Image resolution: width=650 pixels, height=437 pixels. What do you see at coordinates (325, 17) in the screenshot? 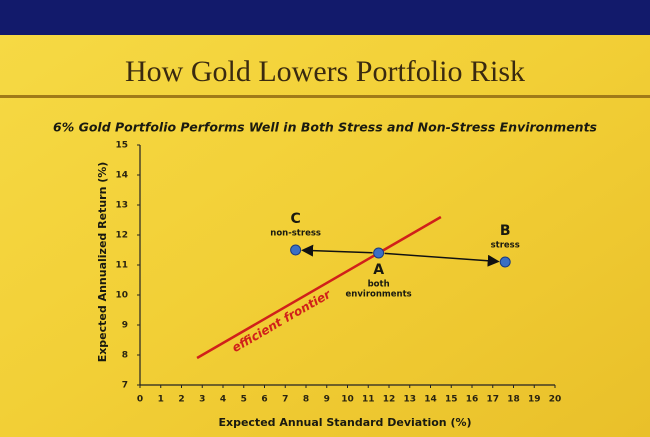
I see `top-band` at bounding box center [325, 17].